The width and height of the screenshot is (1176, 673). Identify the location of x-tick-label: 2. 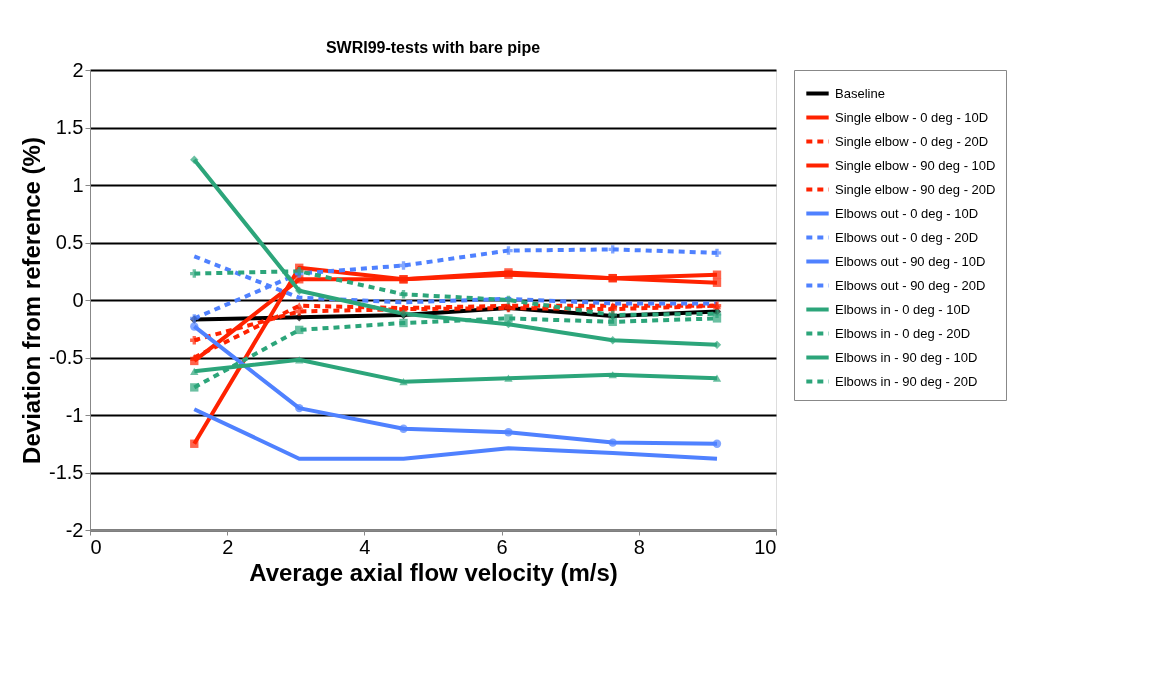
(228, 546).